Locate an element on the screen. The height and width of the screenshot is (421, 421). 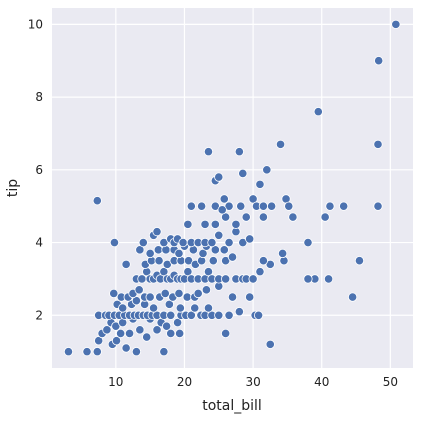
x-axis-ticks: 10 20 30 40 50 is located at coordinates (253, 382).